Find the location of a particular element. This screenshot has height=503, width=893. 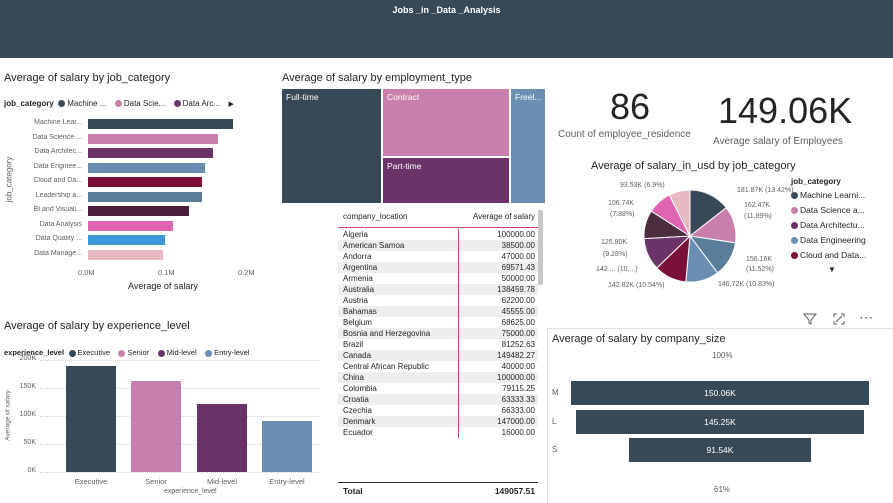

table-row: Armenia 50000.00 is located at coordinates (438, 278).